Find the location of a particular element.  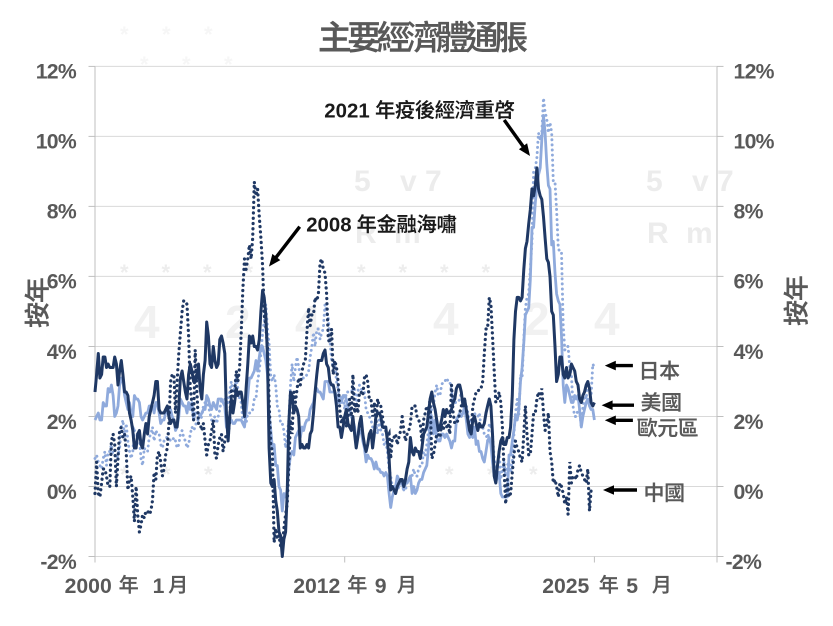

svg-text: 2021 is located at coordinates (346, 111).